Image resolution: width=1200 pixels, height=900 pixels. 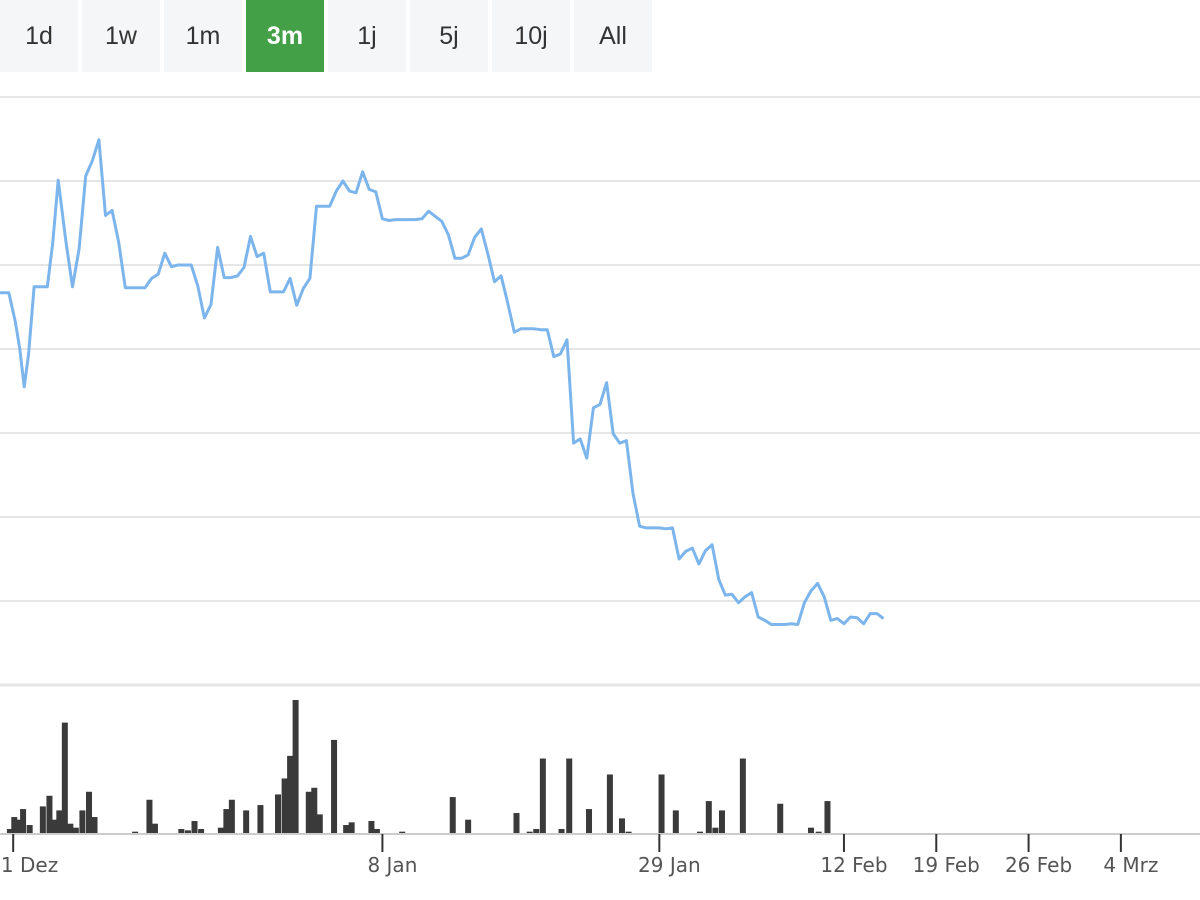 What do you see at coordinates (1130, 865) in the screenshot?
I see `x-tick-label: 4 Mrz` at bounding box center [1130, 865].